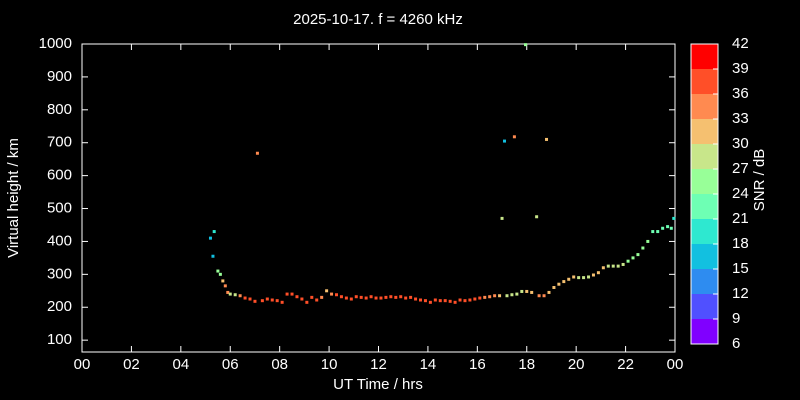  I want to click on y-tick-label: 400, so click(59, 240).